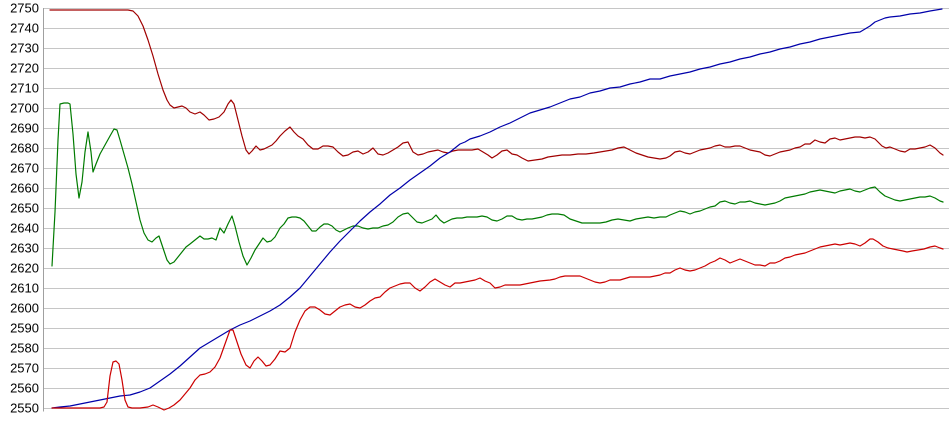 The width and height of the screenshot is (950, 435). Describe the element at coordinates (24, 228) in the screenshot. I see `y-tick-label: 2640` at that location.